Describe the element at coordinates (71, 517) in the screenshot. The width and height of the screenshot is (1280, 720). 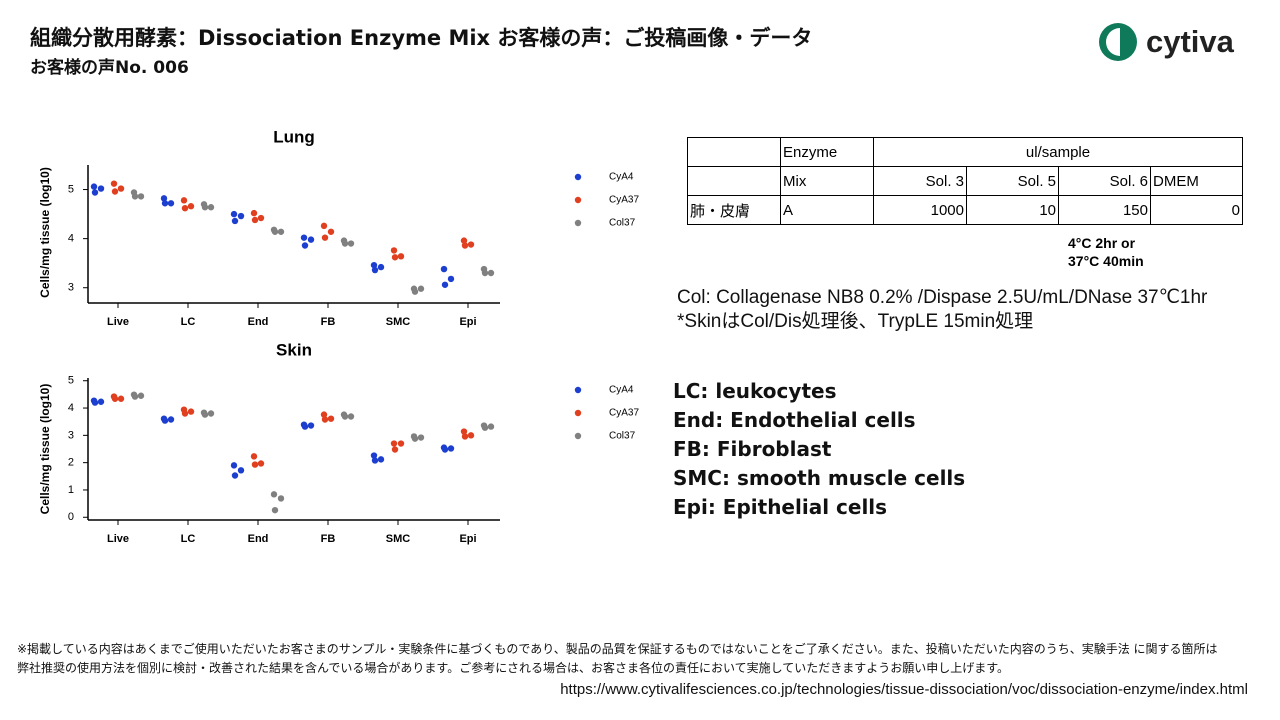
I see `y-tick-label: 0` at that location.